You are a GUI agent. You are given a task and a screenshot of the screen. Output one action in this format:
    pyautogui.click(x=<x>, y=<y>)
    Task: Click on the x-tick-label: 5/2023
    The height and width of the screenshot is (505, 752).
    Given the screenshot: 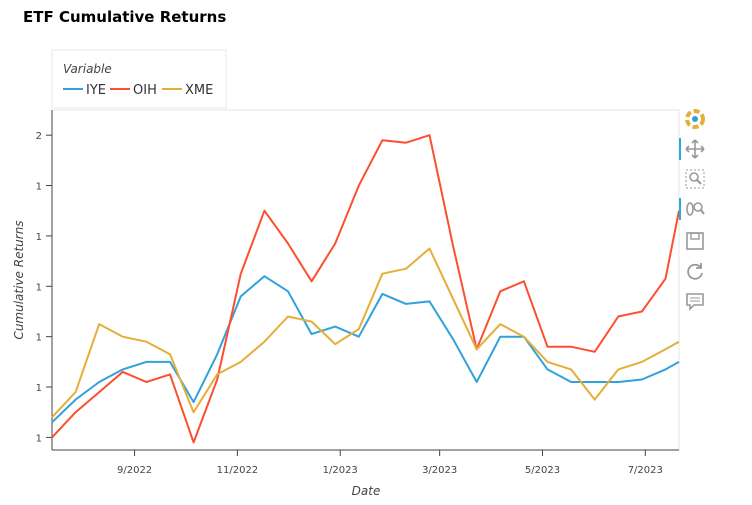 What is the action you would take?
    pyautogui.click(x=542, y=470)
    